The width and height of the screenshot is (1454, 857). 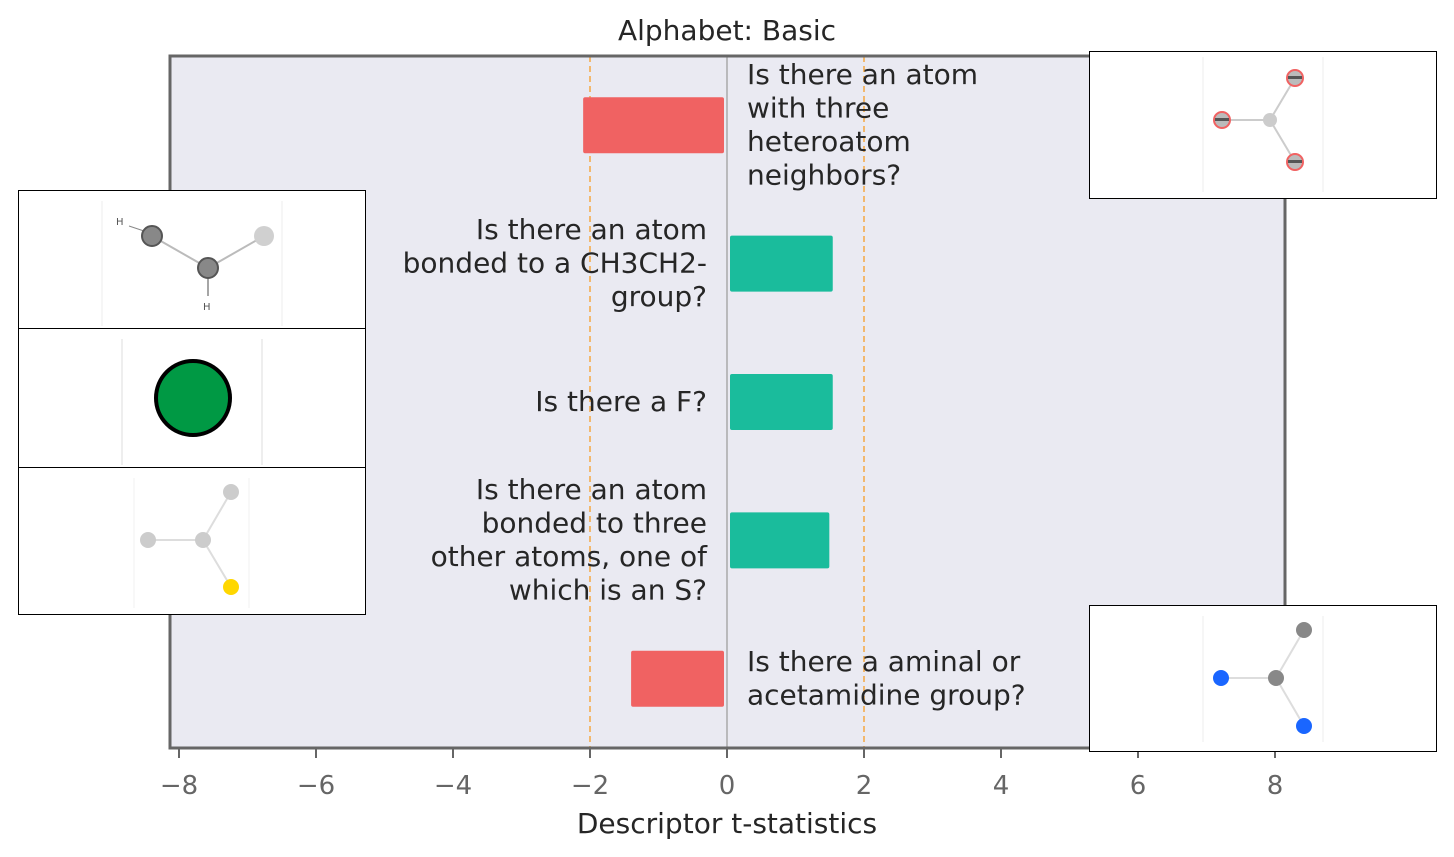 I want to click on bar-label-line: acetamidine group?, so click(x=886, y=695).